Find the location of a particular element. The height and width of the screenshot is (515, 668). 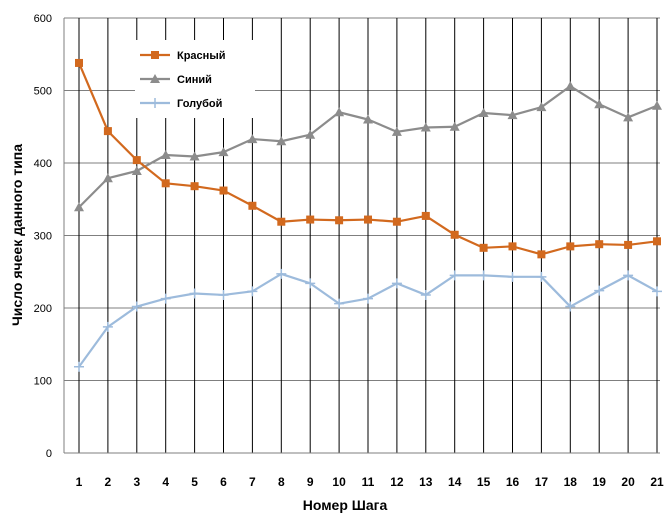

y-tick-label: 0 is located at coordinates (49, 454).